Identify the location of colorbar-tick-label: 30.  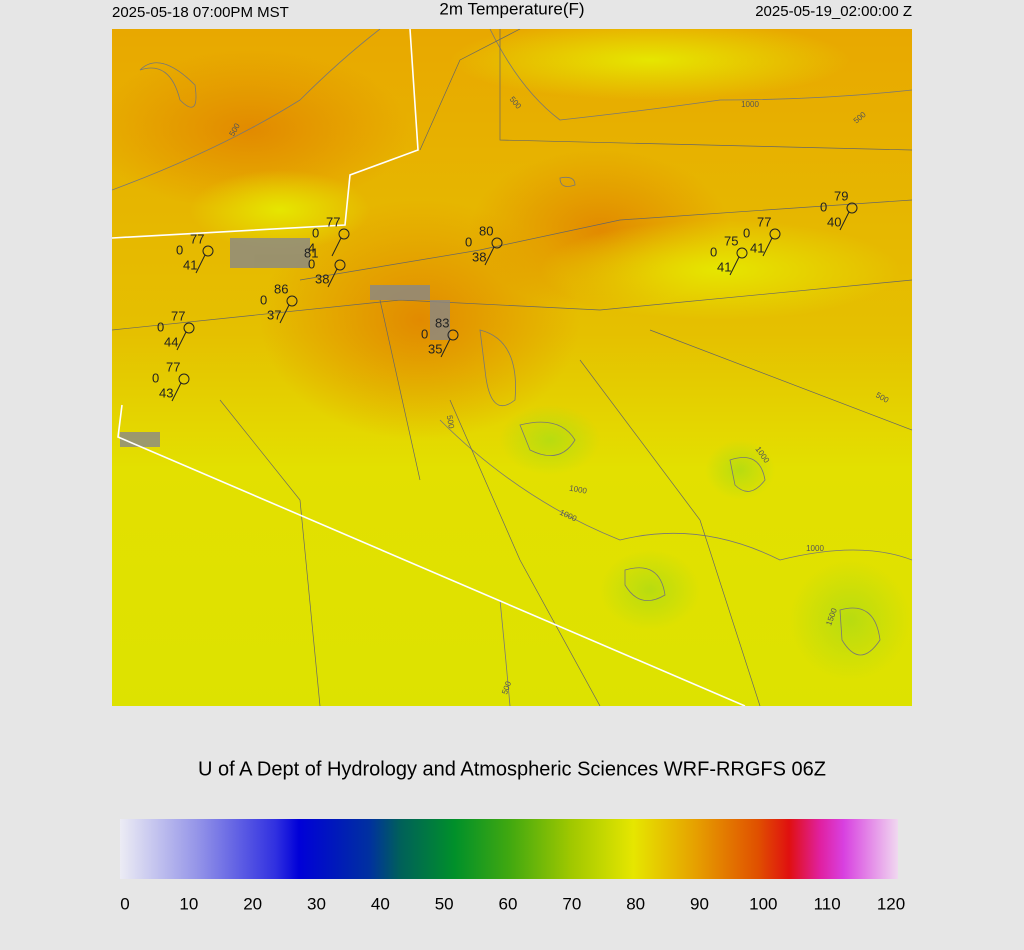
(316, 903).